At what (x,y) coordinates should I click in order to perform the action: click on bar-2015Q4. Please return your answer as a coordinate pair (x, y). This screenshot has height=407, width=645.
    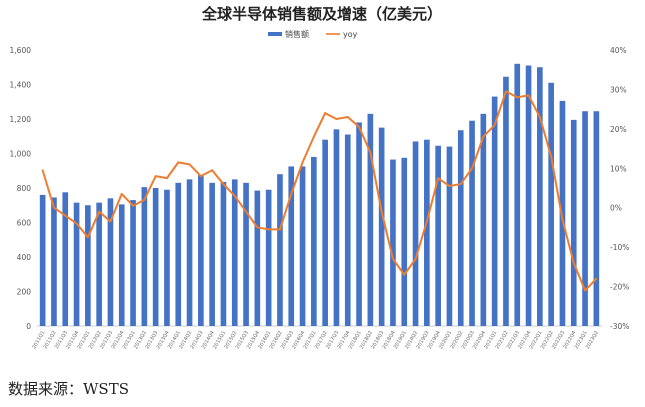
    Looking at the image, I should click on (257, 258).